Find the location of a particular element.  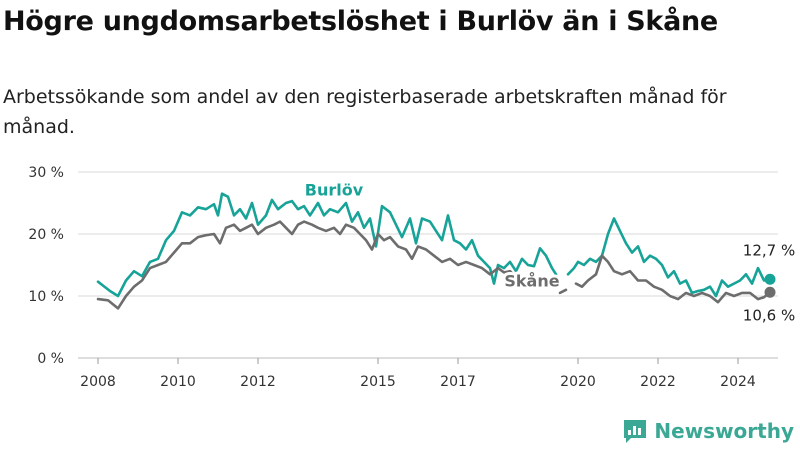

end-value-label: 12,7 % is located at coordinates (769, 250).